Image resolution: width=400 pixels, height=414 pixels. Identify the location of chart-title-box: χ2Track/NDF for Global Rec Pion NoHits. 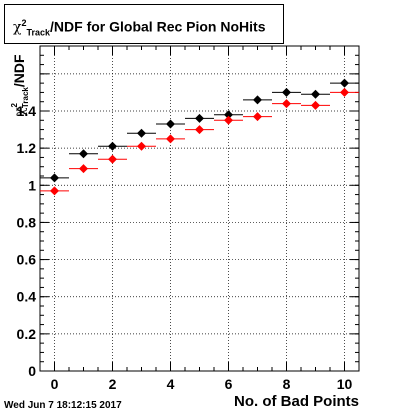
(144, 24).